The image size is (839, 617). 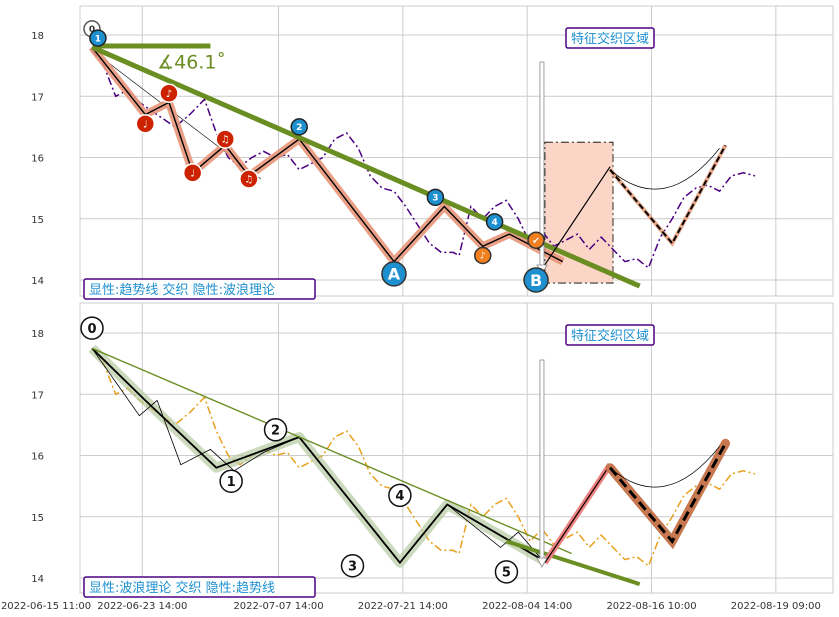 What do you see at coordinates (542, 460) in the screenshot?
I see `zone-arrow-shaft` at bounding box center [542, 460].